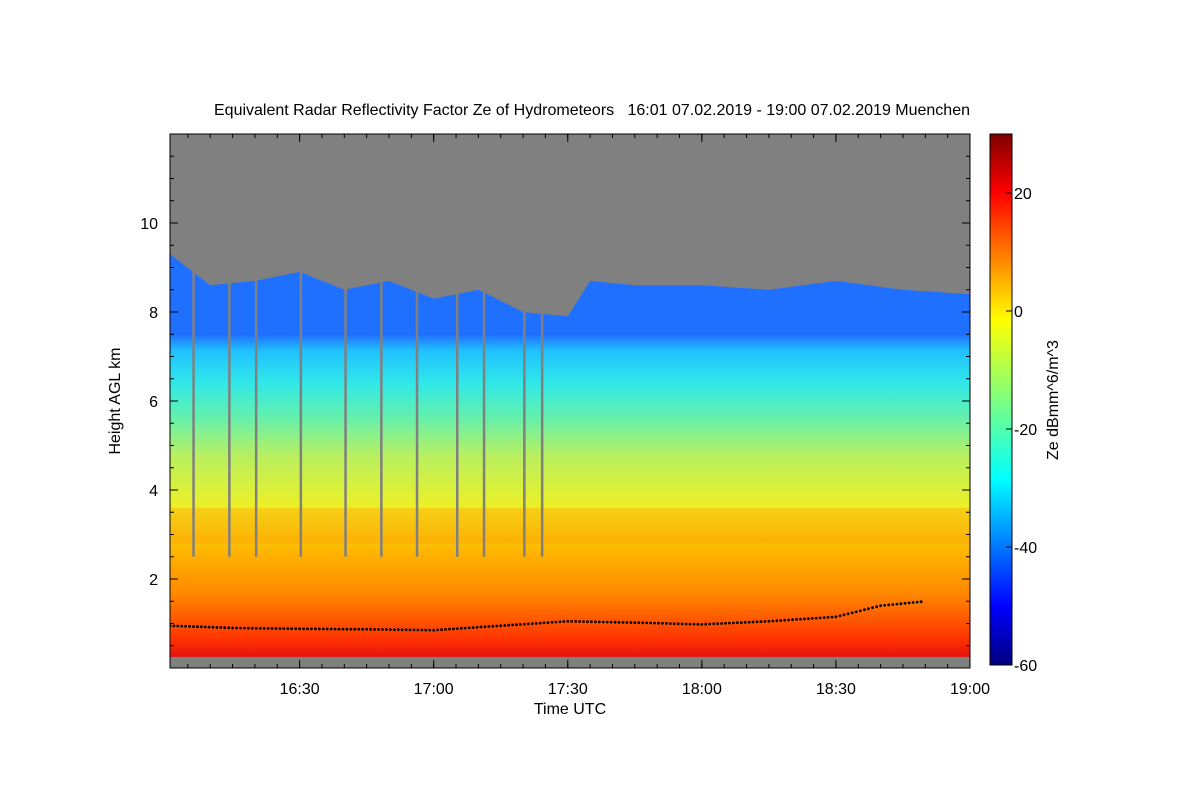 The image size is (1200, 805). Describe the element at coordinates (1053, 400) in the screenshot. I see `colorbar-label: Ze dBmm^6/m^3` at that location.